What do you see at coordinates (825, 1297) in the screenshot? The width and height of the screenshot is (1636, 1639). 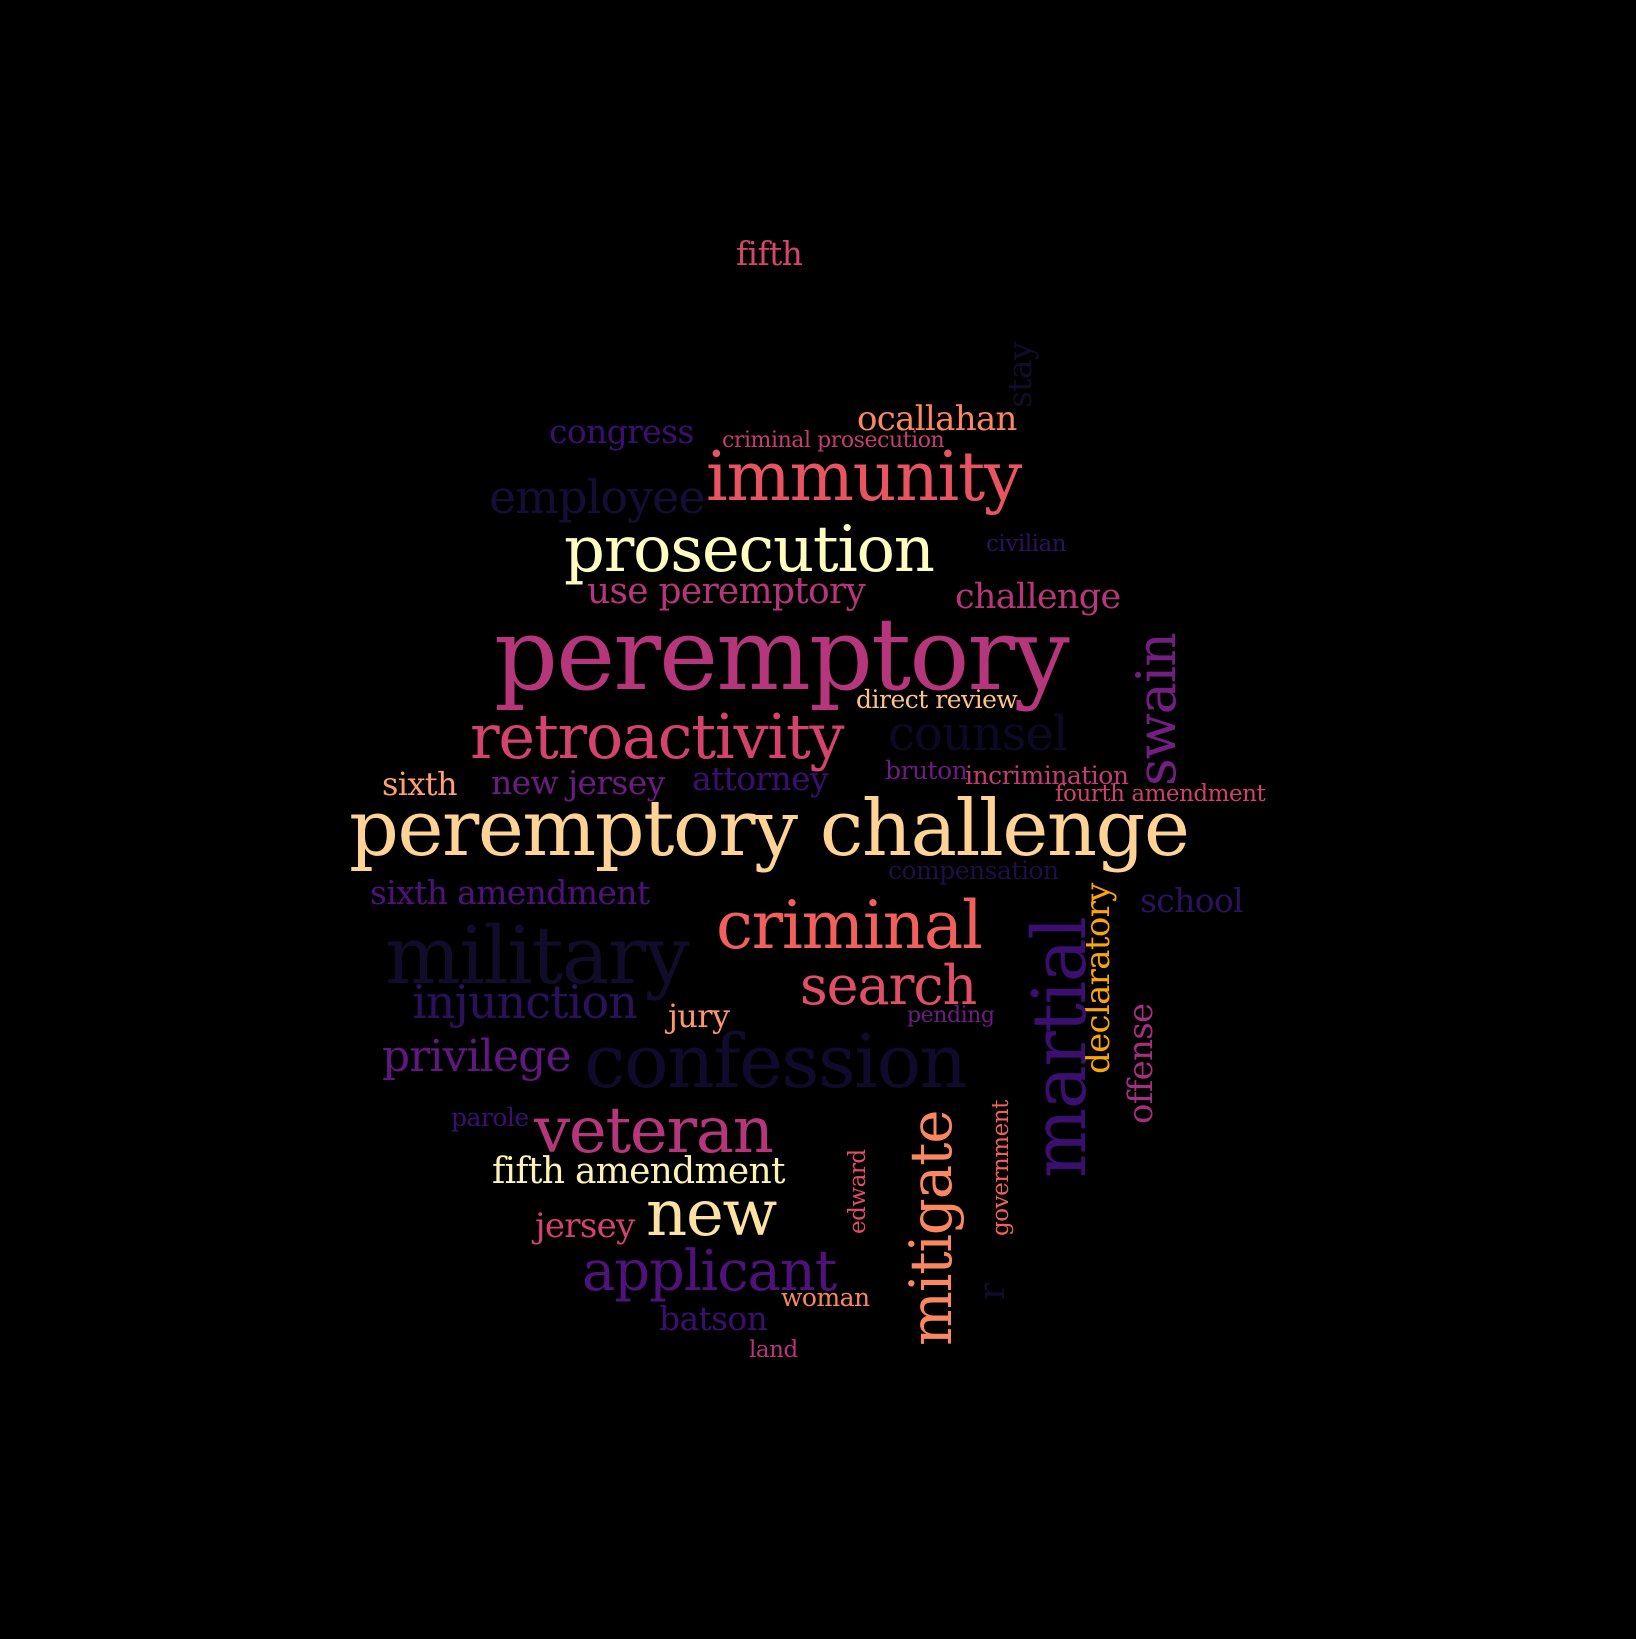 I see `word-woman: woman` at bounding box center [825, 1297].